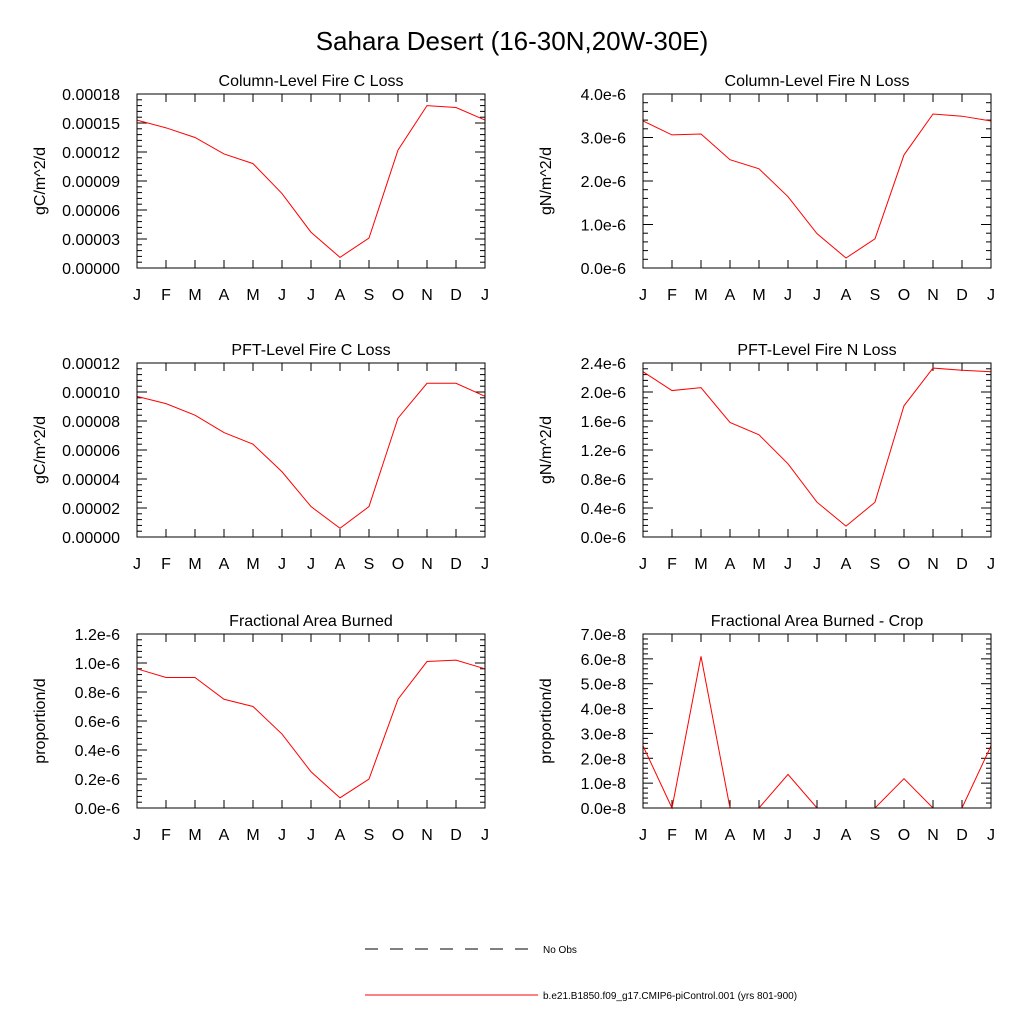  Describe the element at coordinates (91, 182) in the screenshot. I see `y-tick-label: 0.00009` at that location.